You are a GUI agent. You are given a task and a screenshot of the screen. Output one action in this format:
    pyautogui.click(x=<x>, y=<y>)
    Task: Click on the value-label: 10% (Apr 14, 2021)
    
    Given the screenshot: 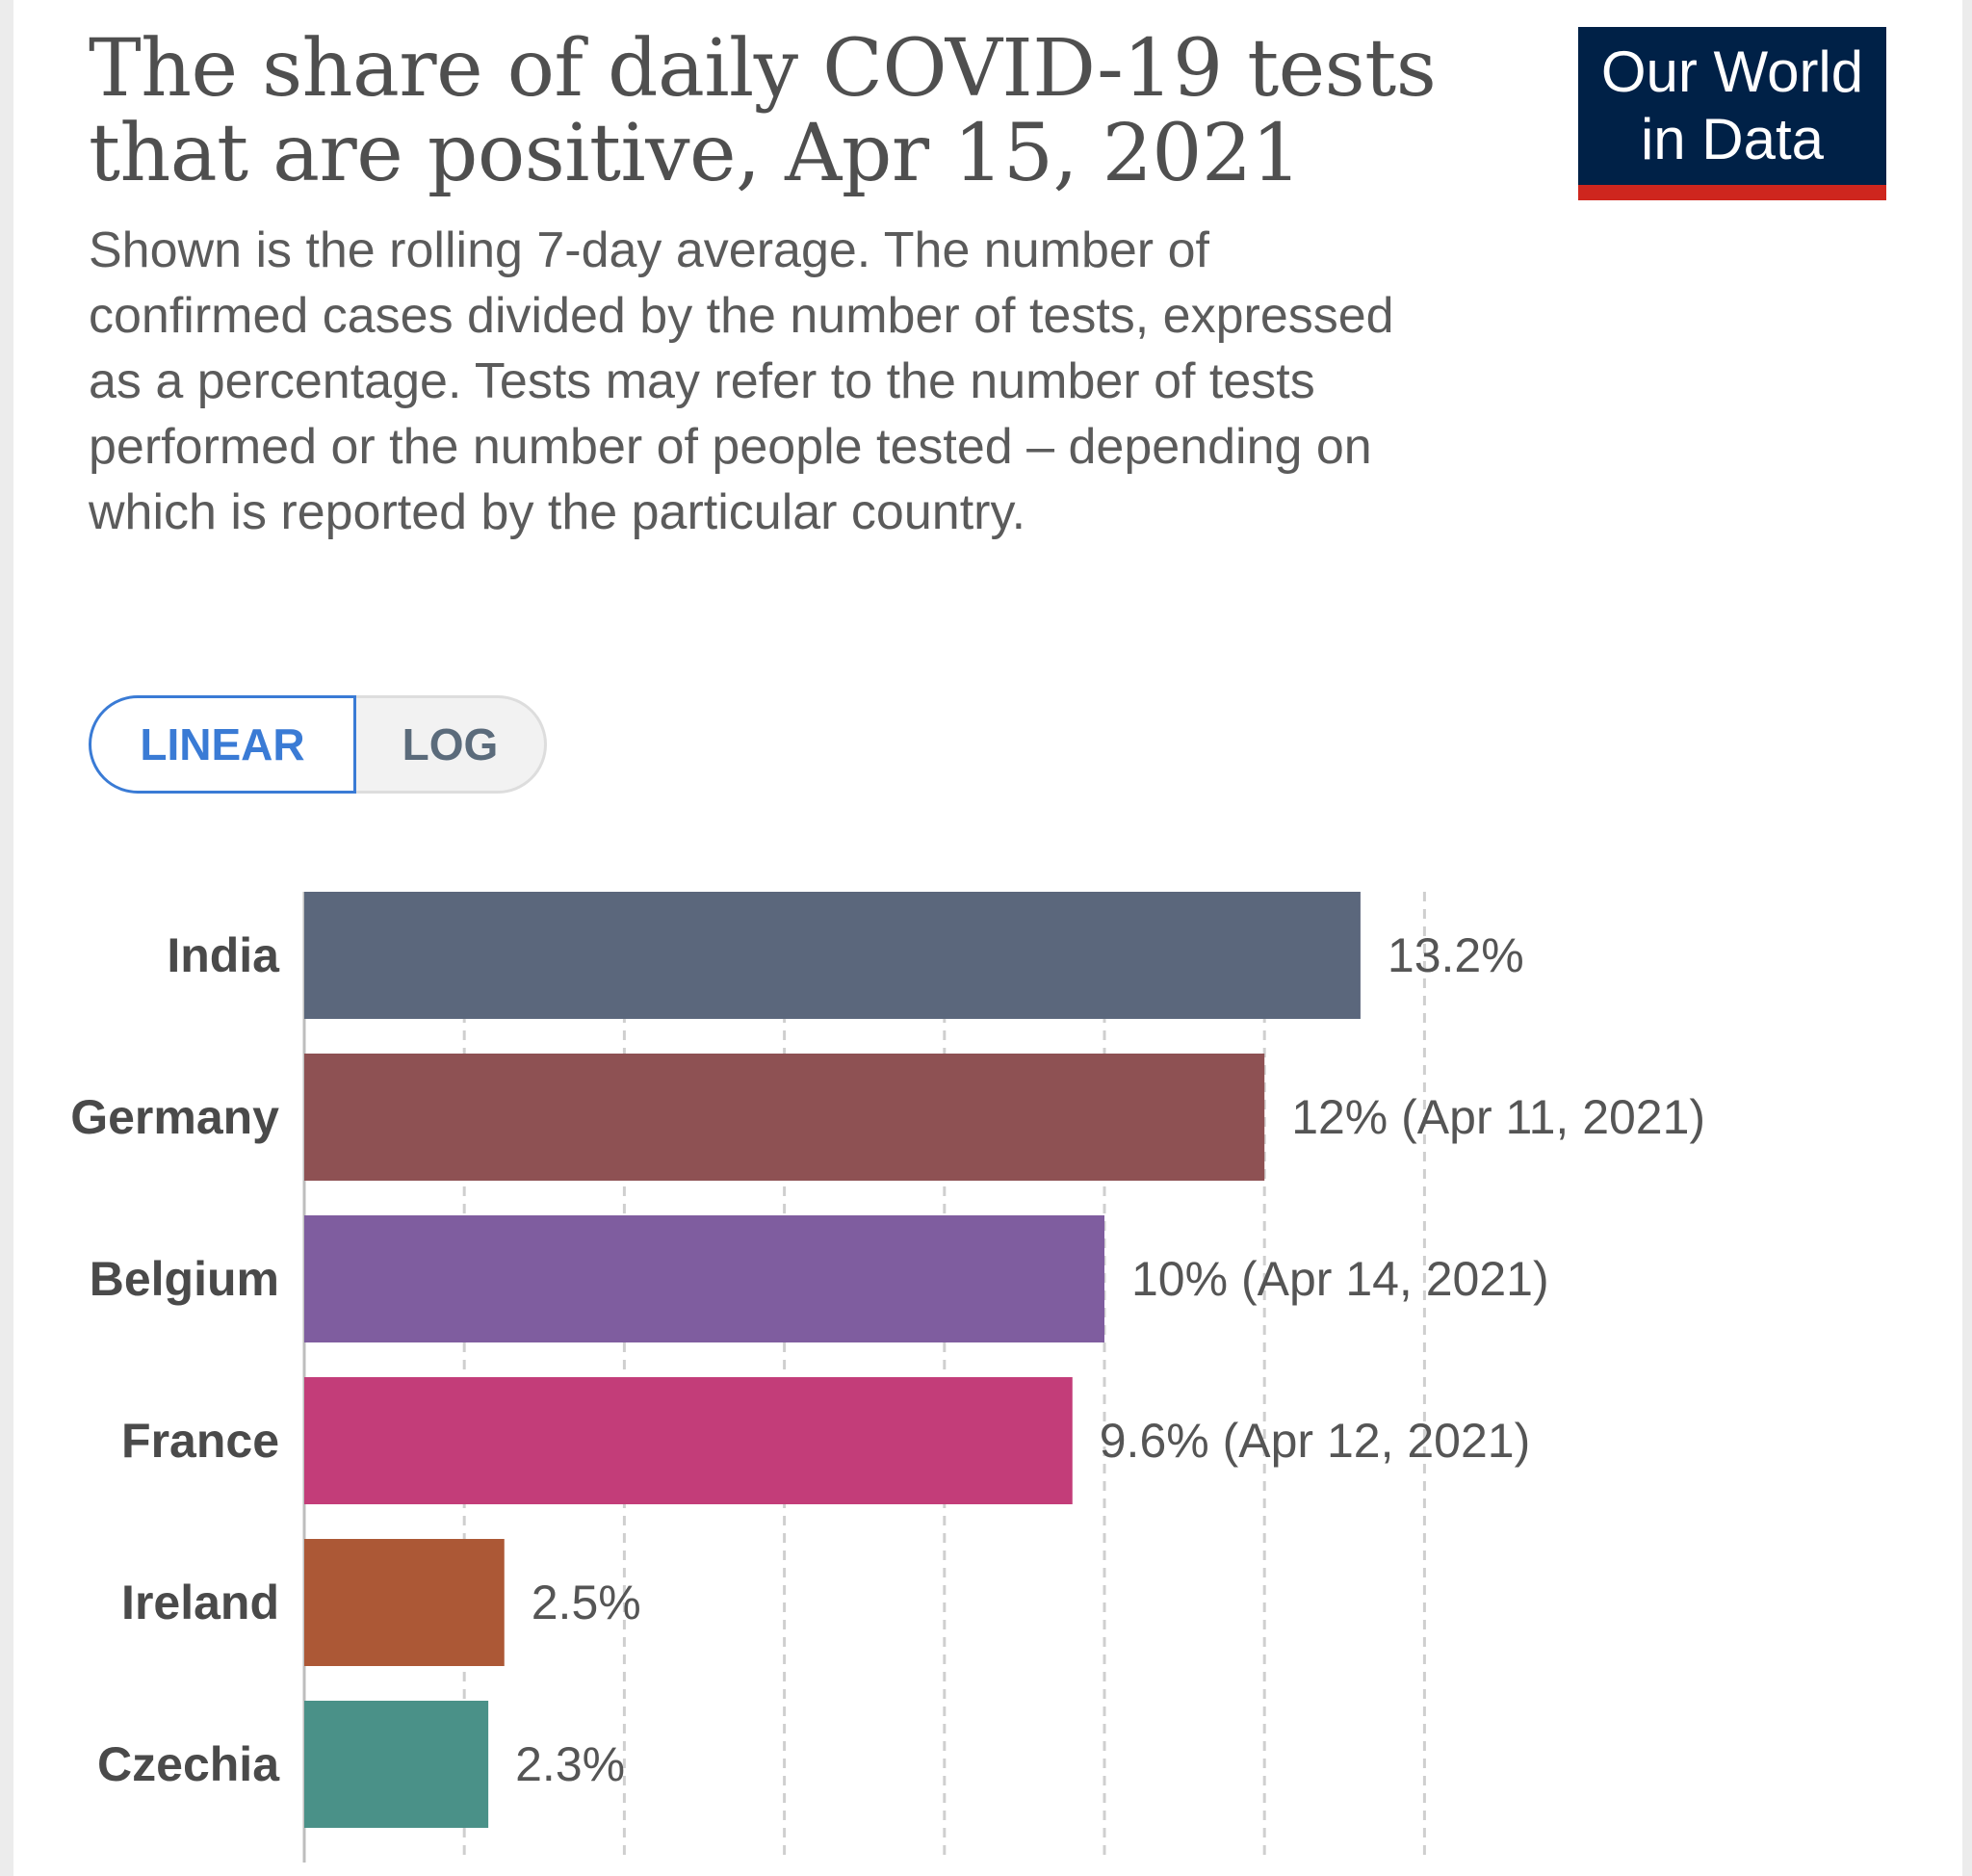 What is the action you would take?
    pyautogui.click(x=1340, y=1279)
    